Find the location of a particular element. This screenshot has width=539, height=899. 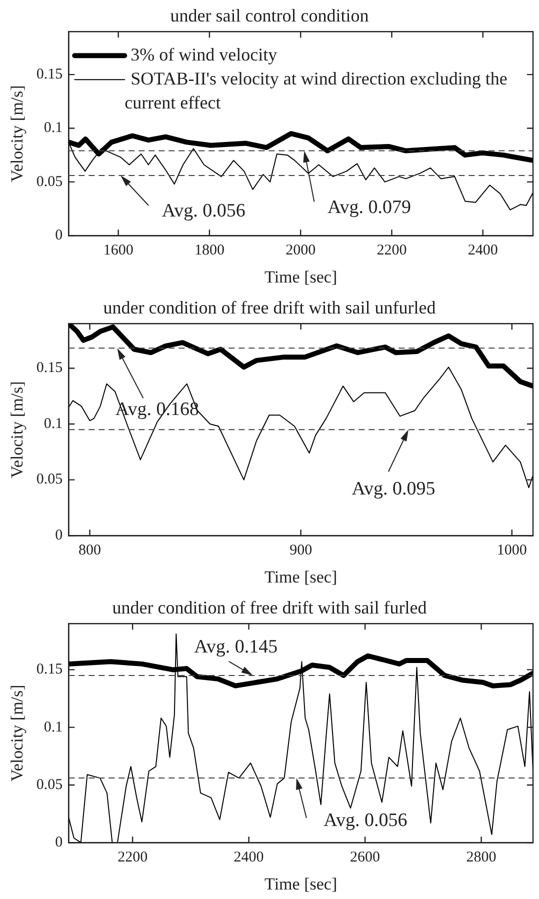

annotation: Avg. 0.079 is located at coordinates (369, 207).